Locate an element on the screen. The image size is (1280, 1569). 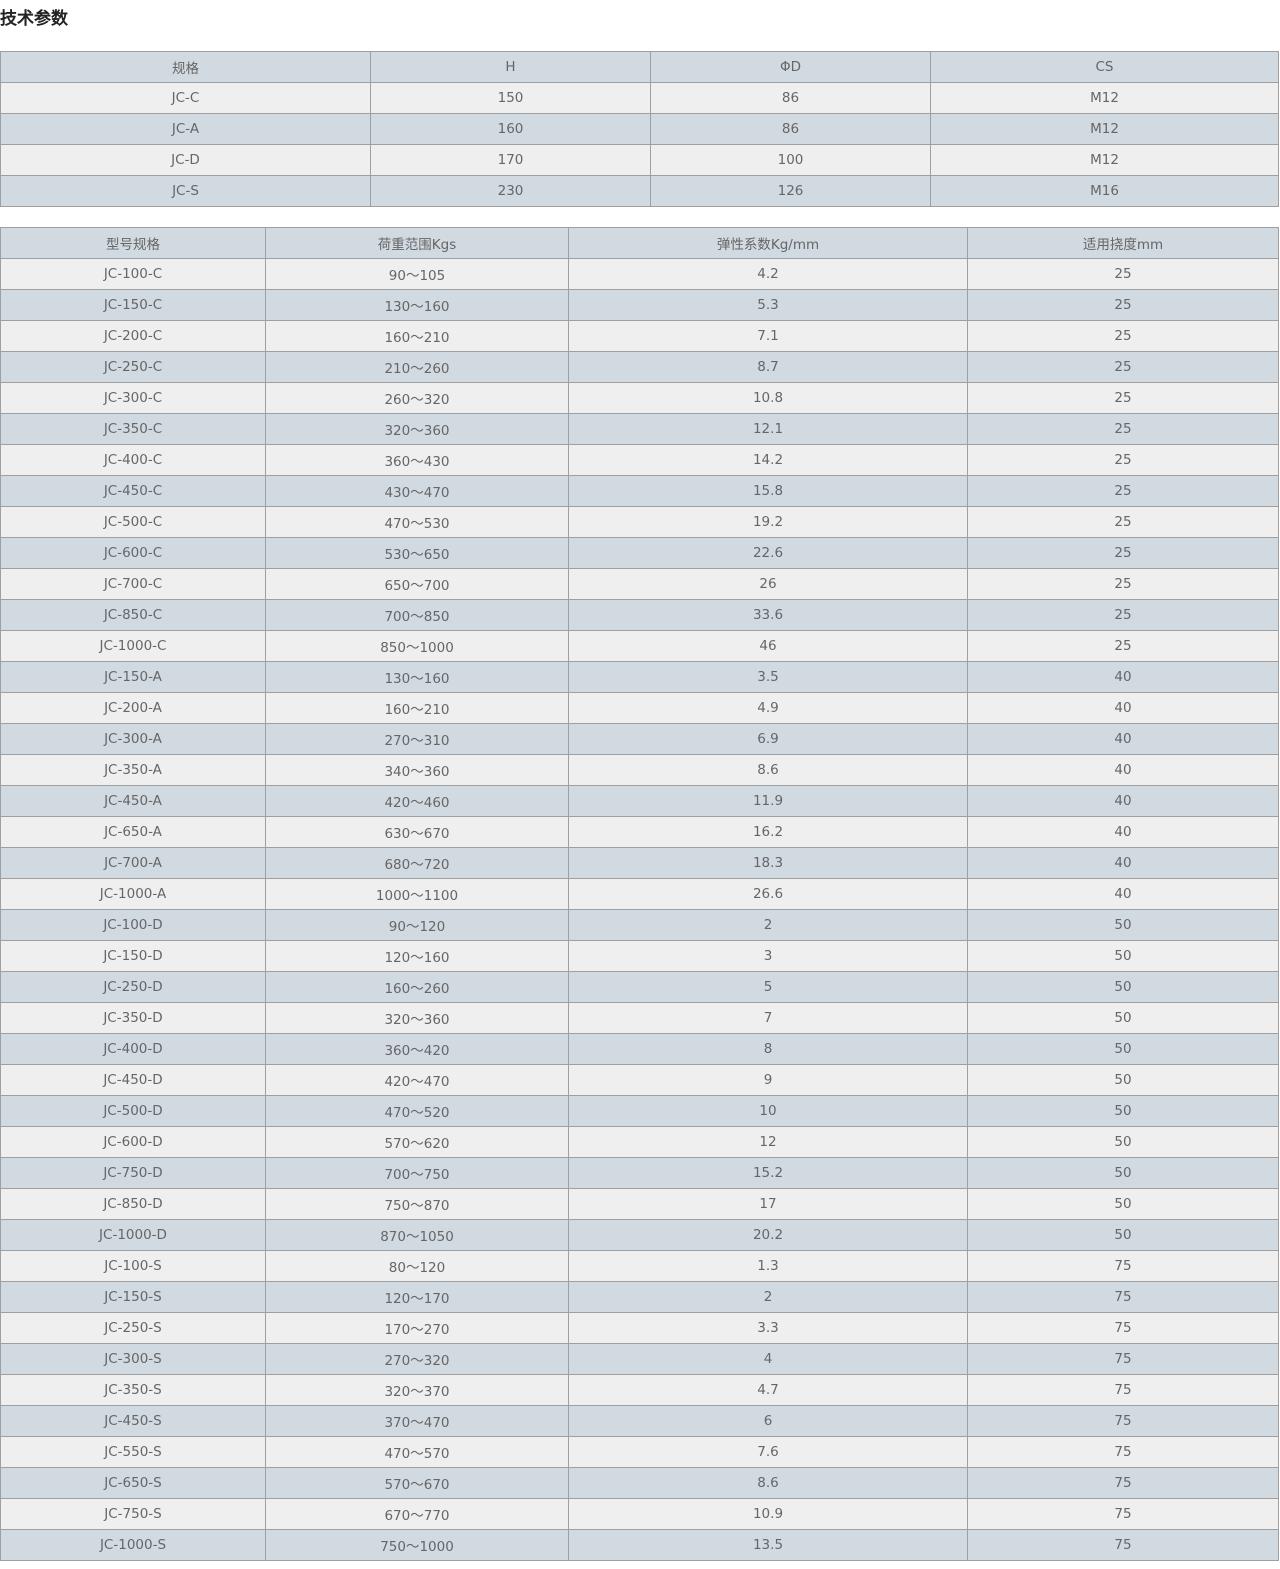
table-row: JC-100-D 90～120 2 50 is located at coordinates (639, 925).